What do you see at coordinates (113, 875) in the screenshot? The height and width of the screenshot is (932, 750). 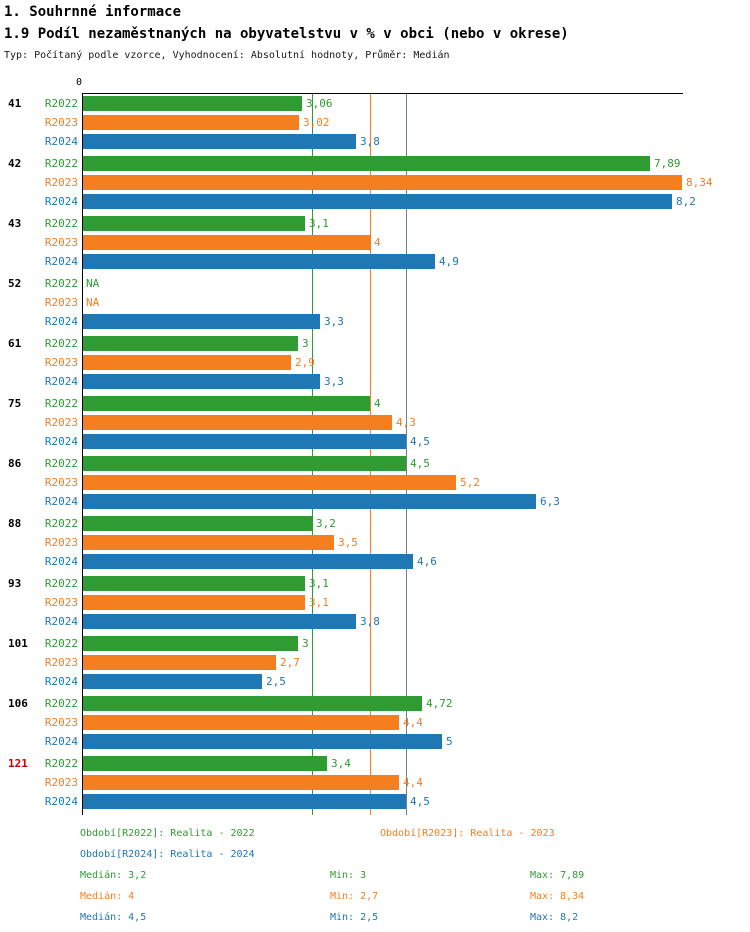 I see `stat-median-r2022: Medián: 3,2` at bounding box center [113, 875].